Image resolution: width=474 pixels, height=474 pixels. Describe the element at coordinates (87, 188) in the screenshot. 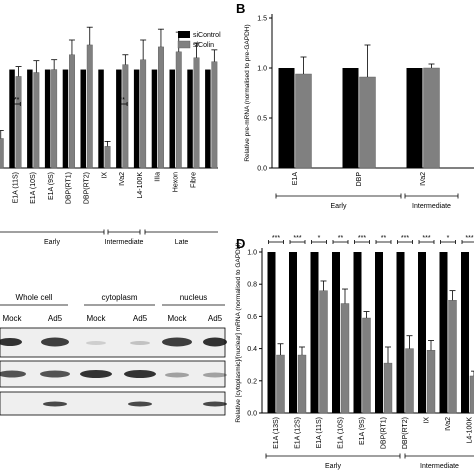

I see `panel-a-category-label: DBP(RT2)` at that location.